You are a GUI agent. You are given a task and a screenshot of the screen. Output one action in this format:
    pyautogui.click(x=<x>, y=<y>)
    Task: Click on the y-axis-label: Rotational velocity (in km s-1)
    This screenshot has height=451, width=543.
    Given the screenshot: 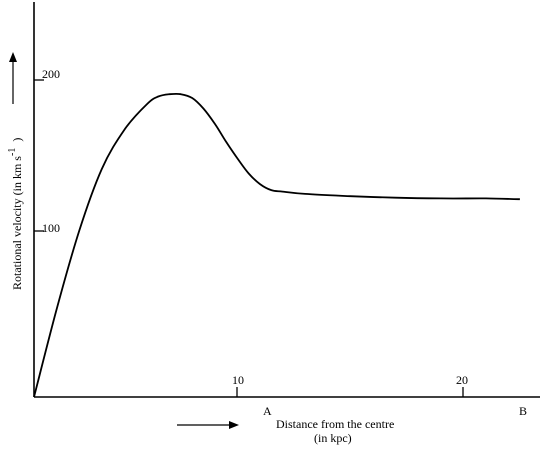 What is the action you would take?
    pyautogui.click(x=15, y=214)
    